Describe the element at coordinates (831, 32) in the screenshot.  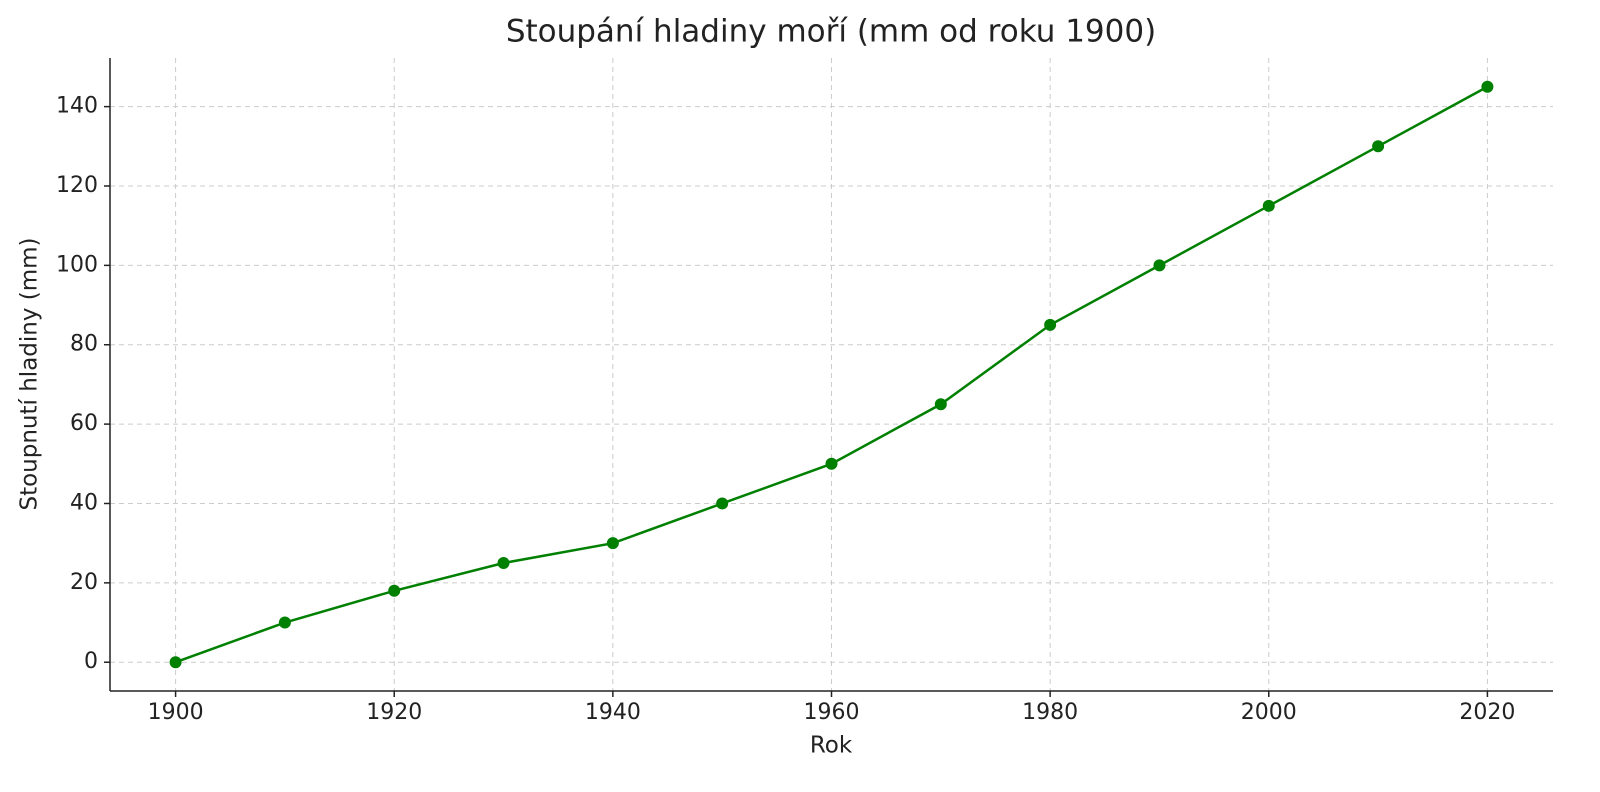
I see `chart-title: Stoupání hladiny moří (mm od roku 1900)` at that location.